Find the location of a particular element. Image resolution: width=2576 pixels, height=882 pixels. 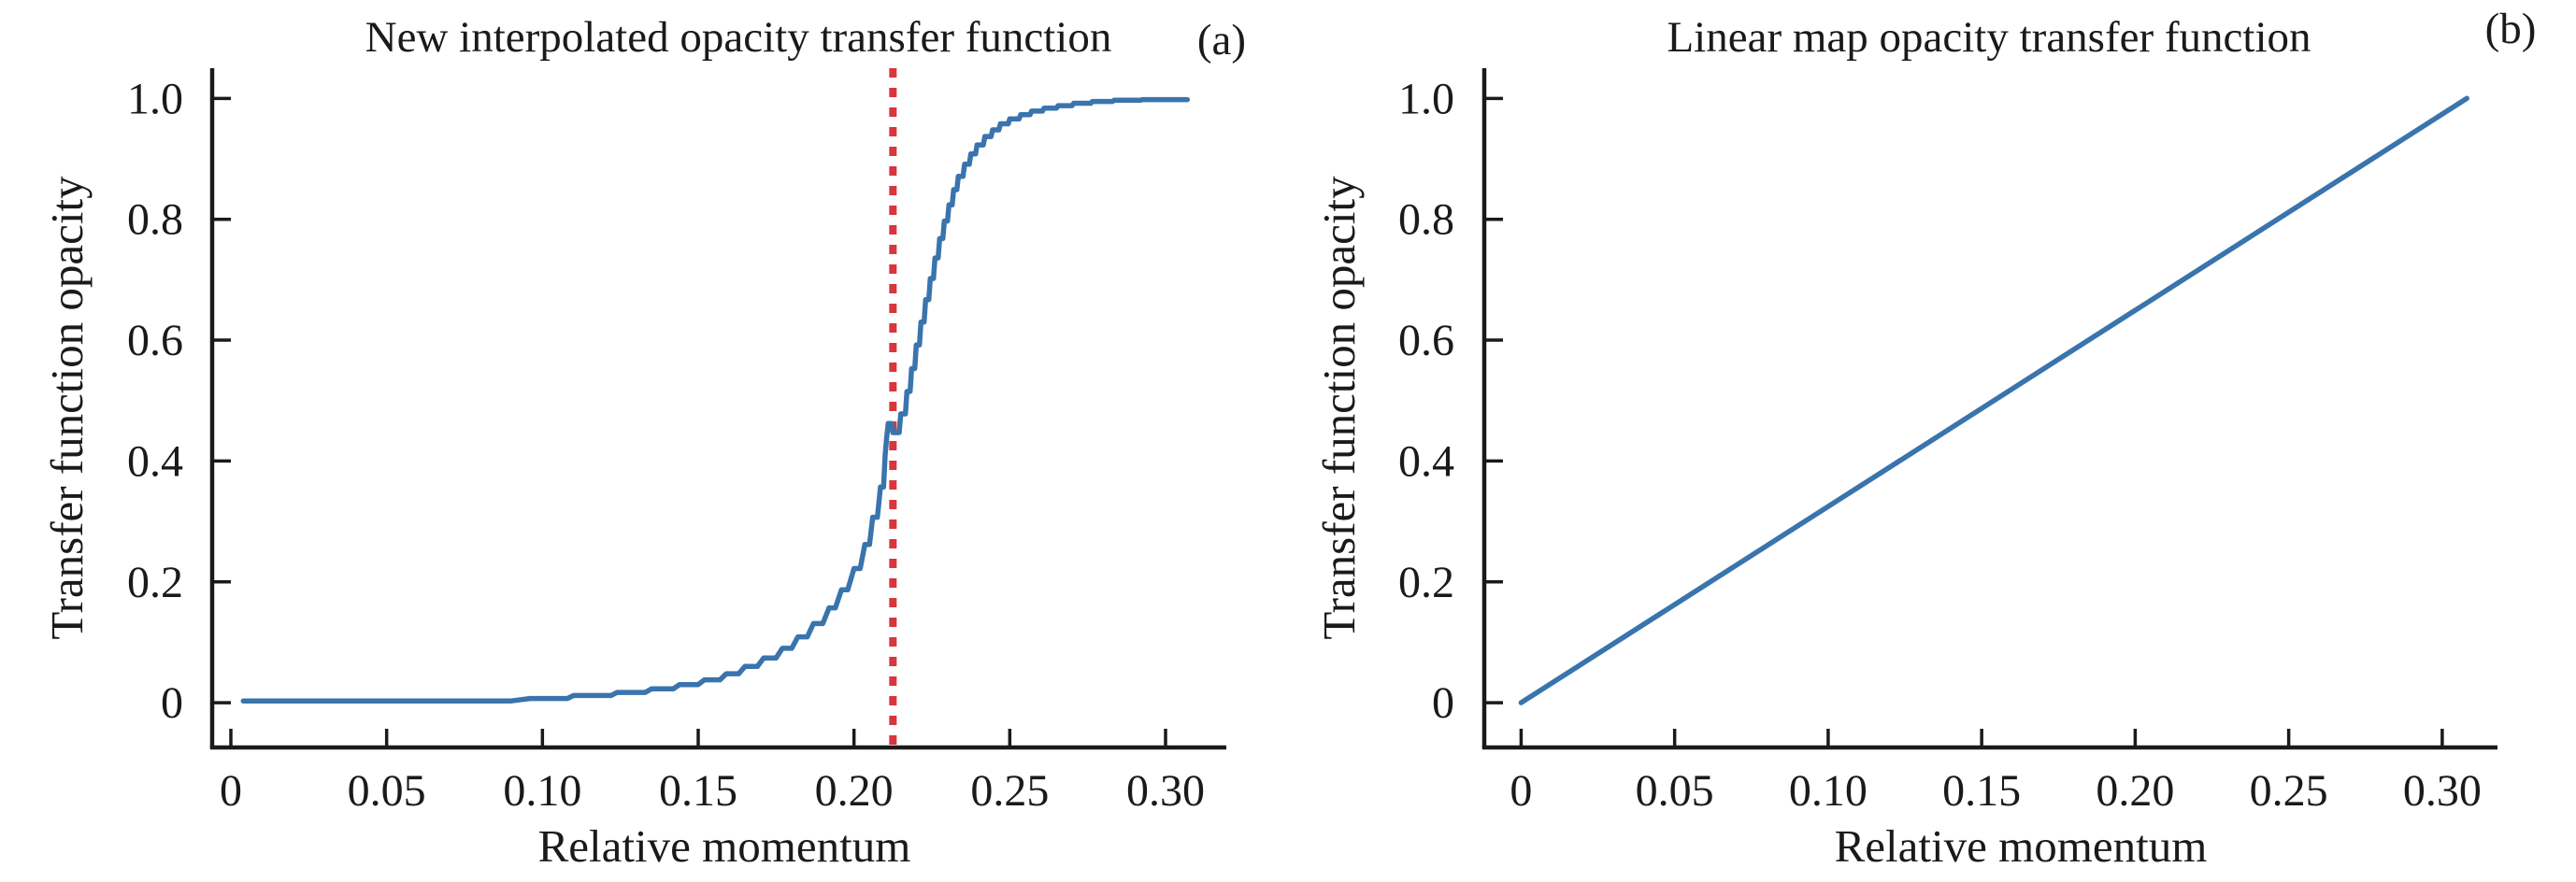

panel-letter: (b) is located at coordinates (2511, 29).